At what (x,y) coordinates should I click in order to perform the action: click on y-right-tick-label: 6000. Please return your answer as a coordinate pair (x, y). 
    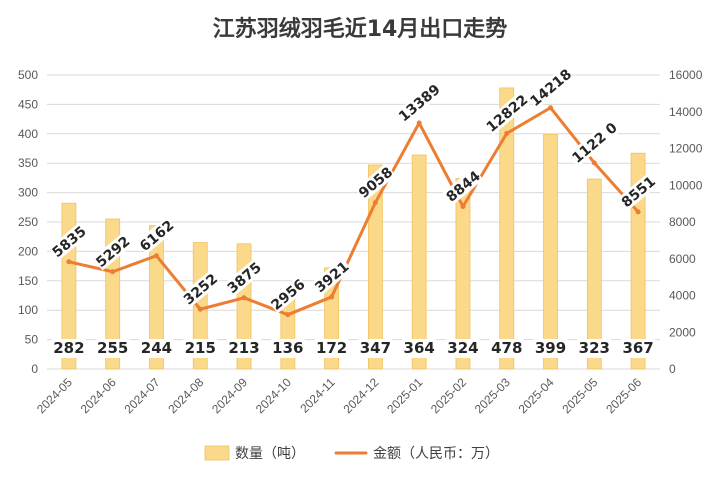
    Looking at the image, I should click on (682, 259).